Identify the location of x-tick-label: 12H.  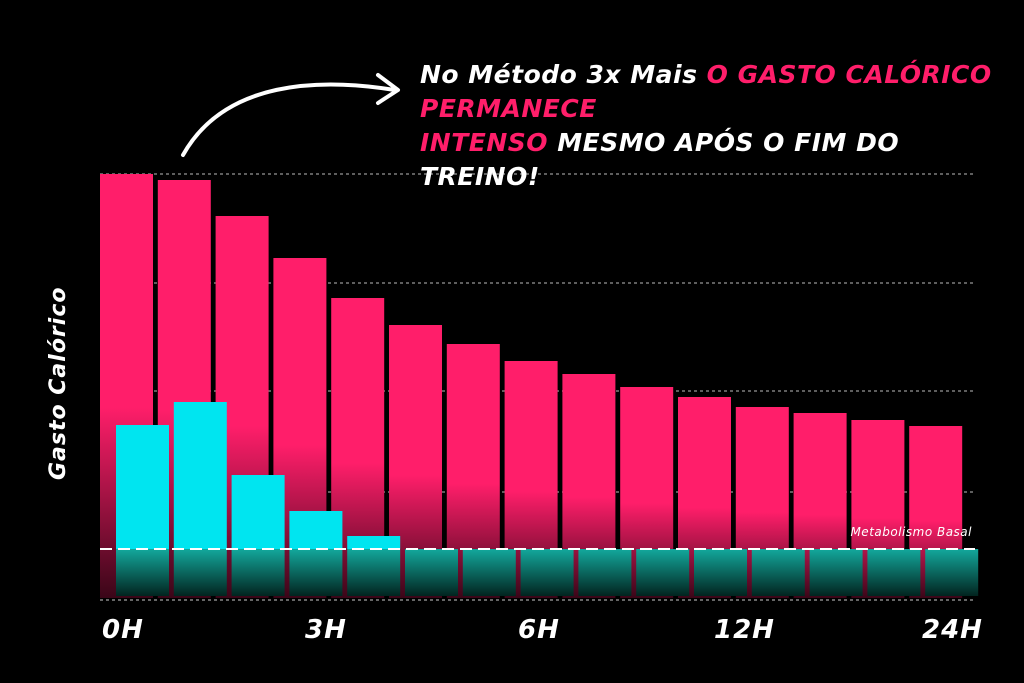
(744, 630).